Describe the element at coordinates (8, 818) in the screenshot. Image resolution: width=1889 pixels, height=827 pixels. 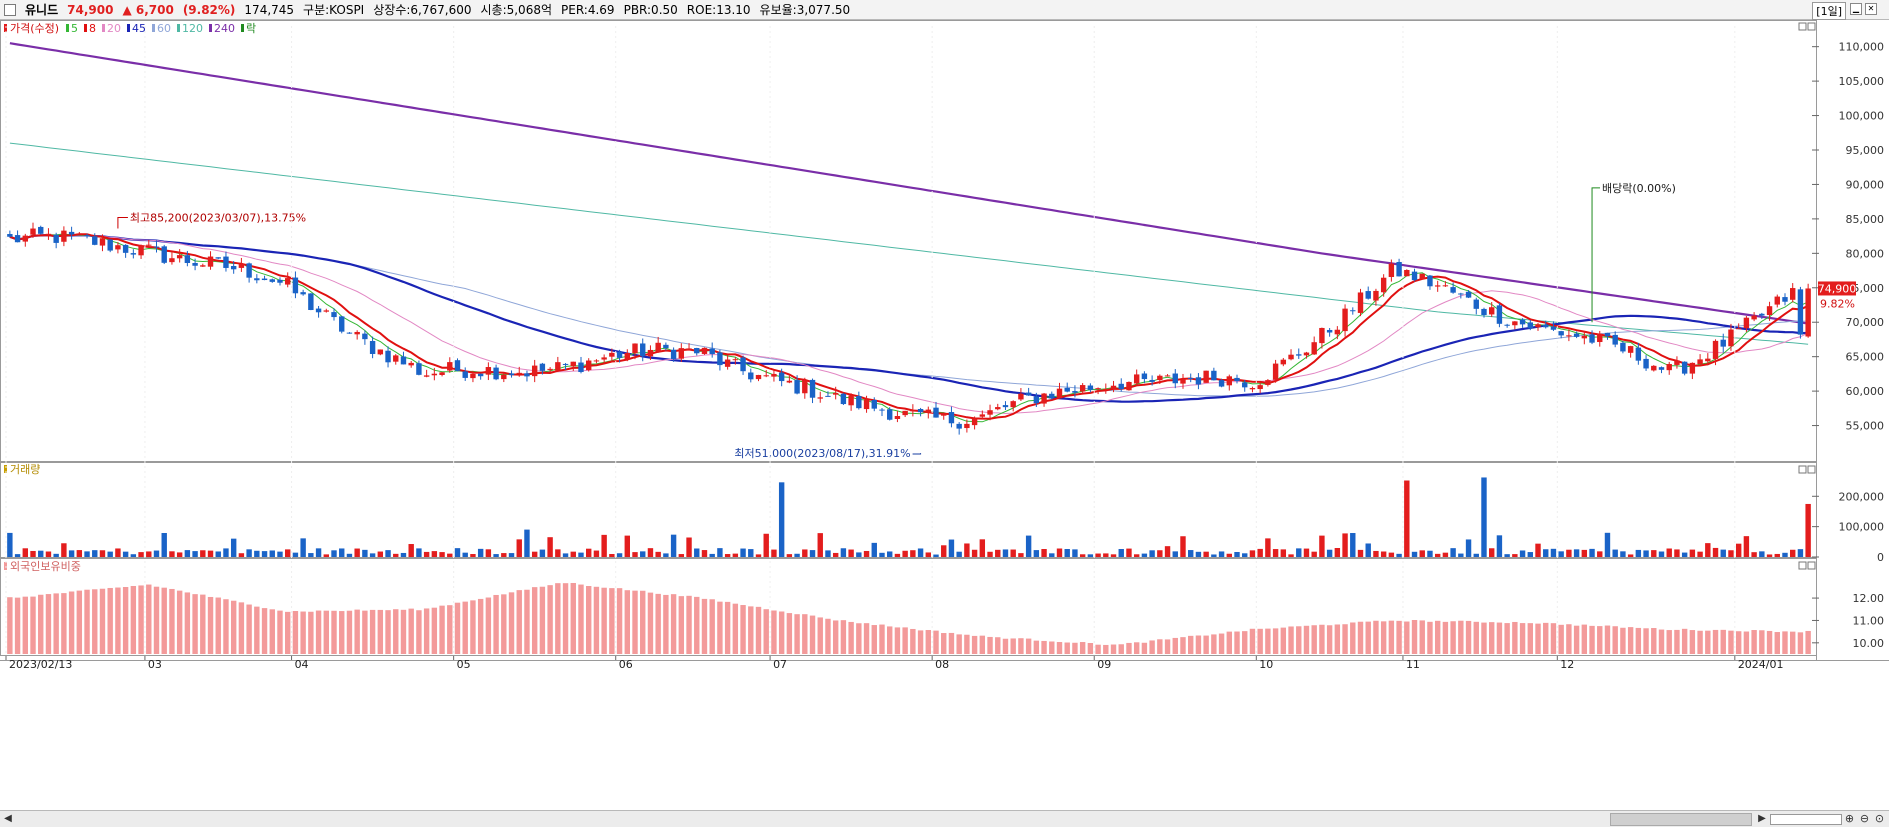
I see `scroll-left-icon: ◀` at that location.